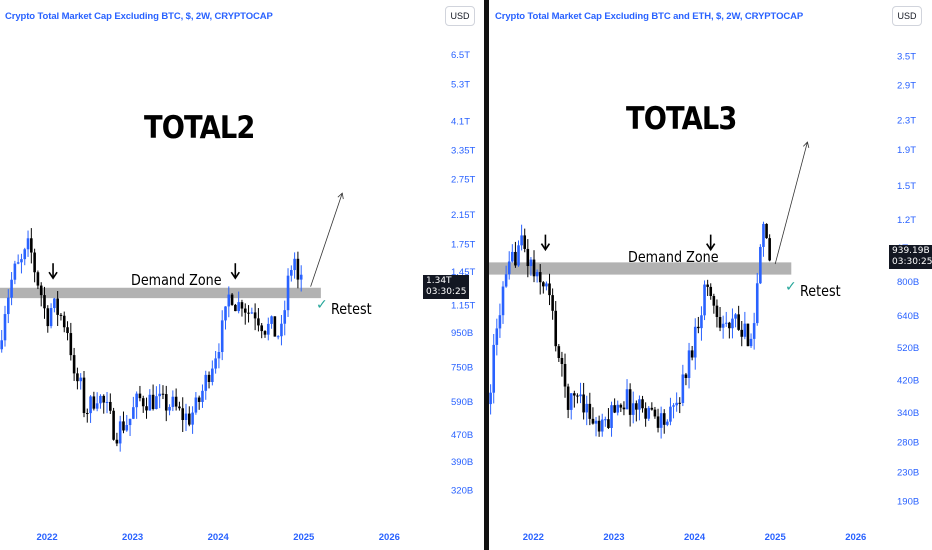 The width and height of the screenshot is (932, 550). What do you see at coordinates (906, 57) in the screenshot?
I see `y-tick-label: 3.5T` at bounding box center [906, 57].